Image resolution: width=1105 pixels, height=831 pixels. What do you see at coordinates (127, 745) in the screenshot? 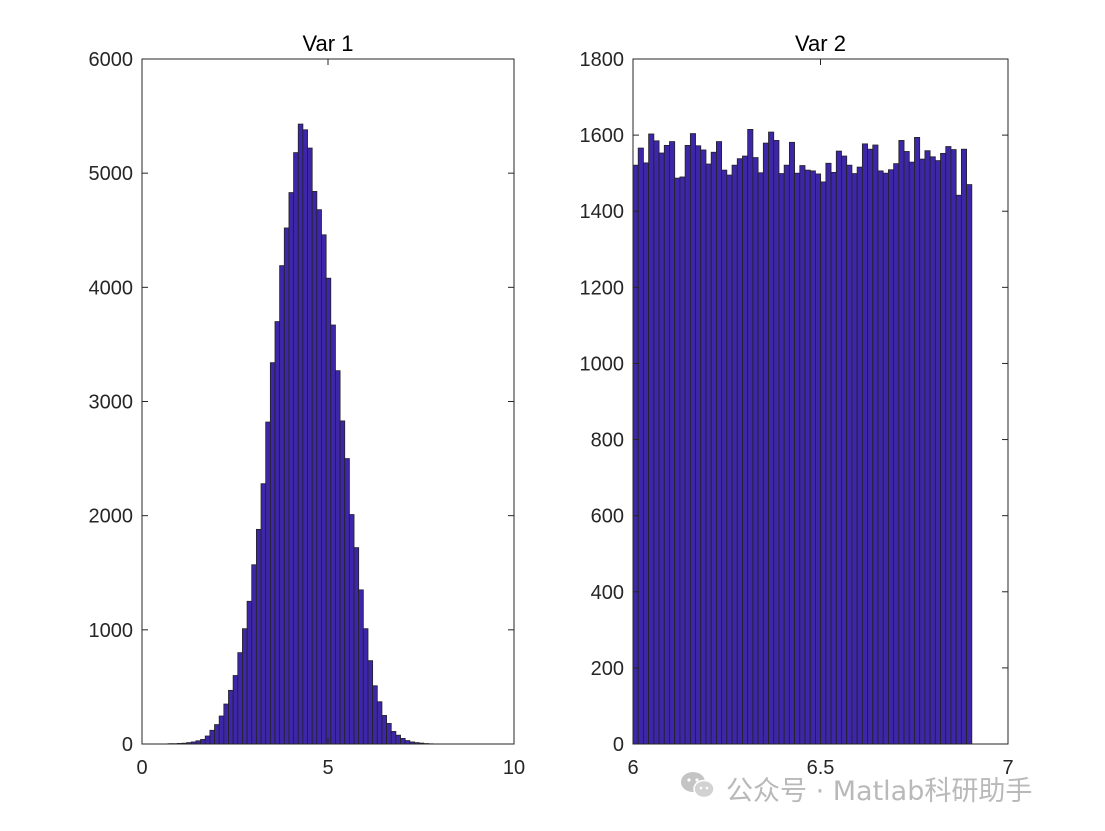
I see `y-tick-label: 0` at bounding box center [127, 745].